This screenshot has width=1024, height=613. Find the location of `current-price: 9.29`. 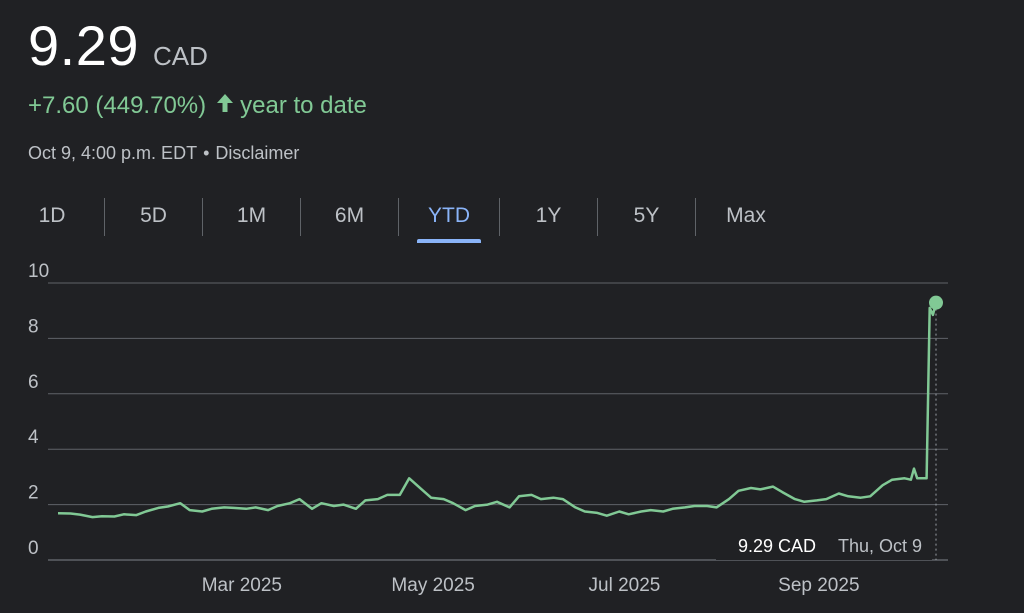

current-price: 9.29 is located at coordinates (83, 45).